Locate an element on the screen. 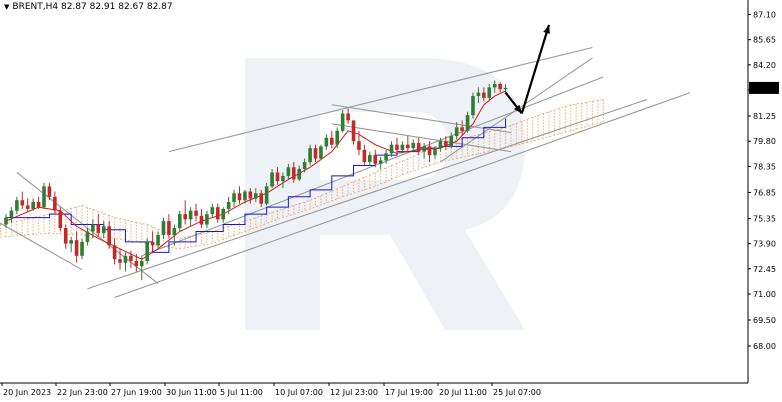  x-tick-label: 20 Jun 2023 is located at coordinates (27, 392).